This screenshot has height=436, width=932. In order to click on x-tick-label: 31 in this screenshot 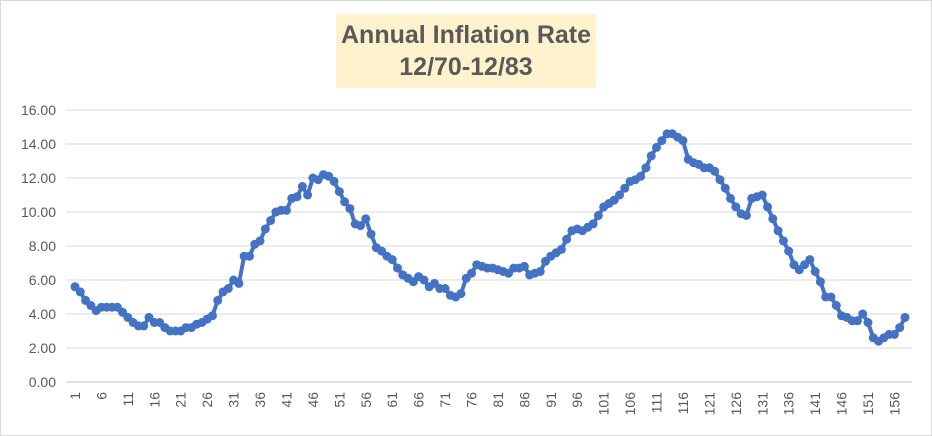, I will do `click(234, 400)`.